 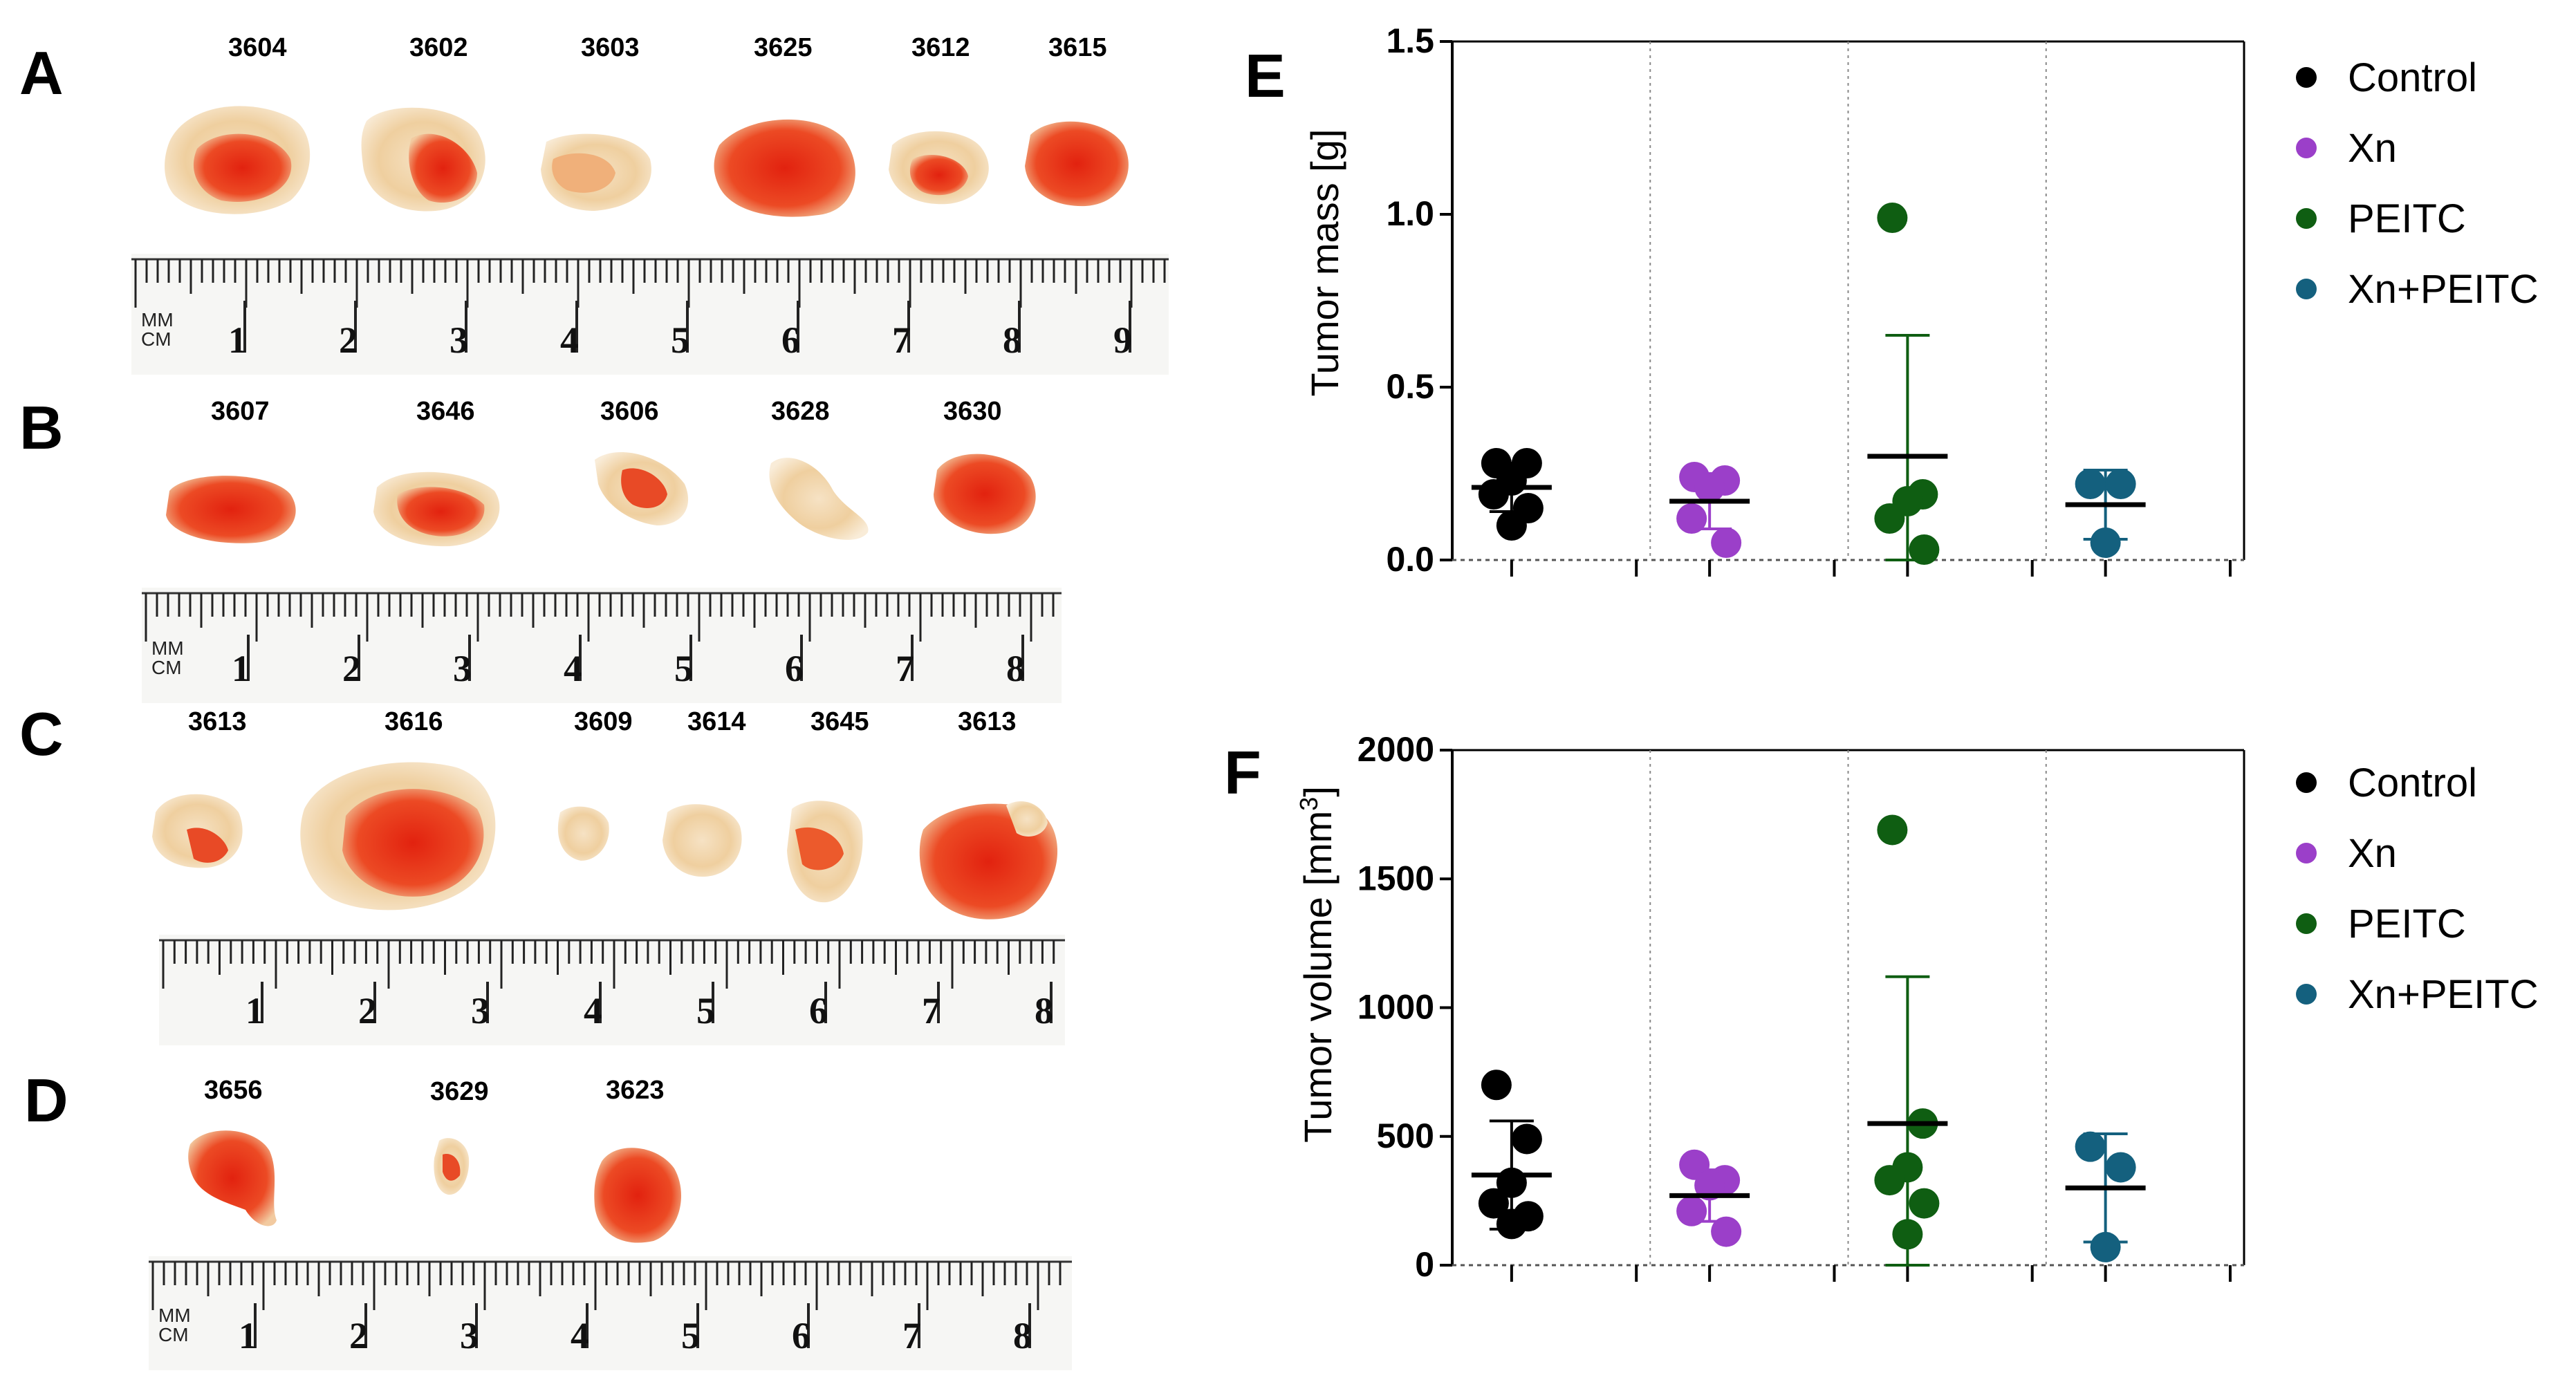 I want to click on plot-area: 0 500 1000 1500 2000, so click(x=1802, y=1007).